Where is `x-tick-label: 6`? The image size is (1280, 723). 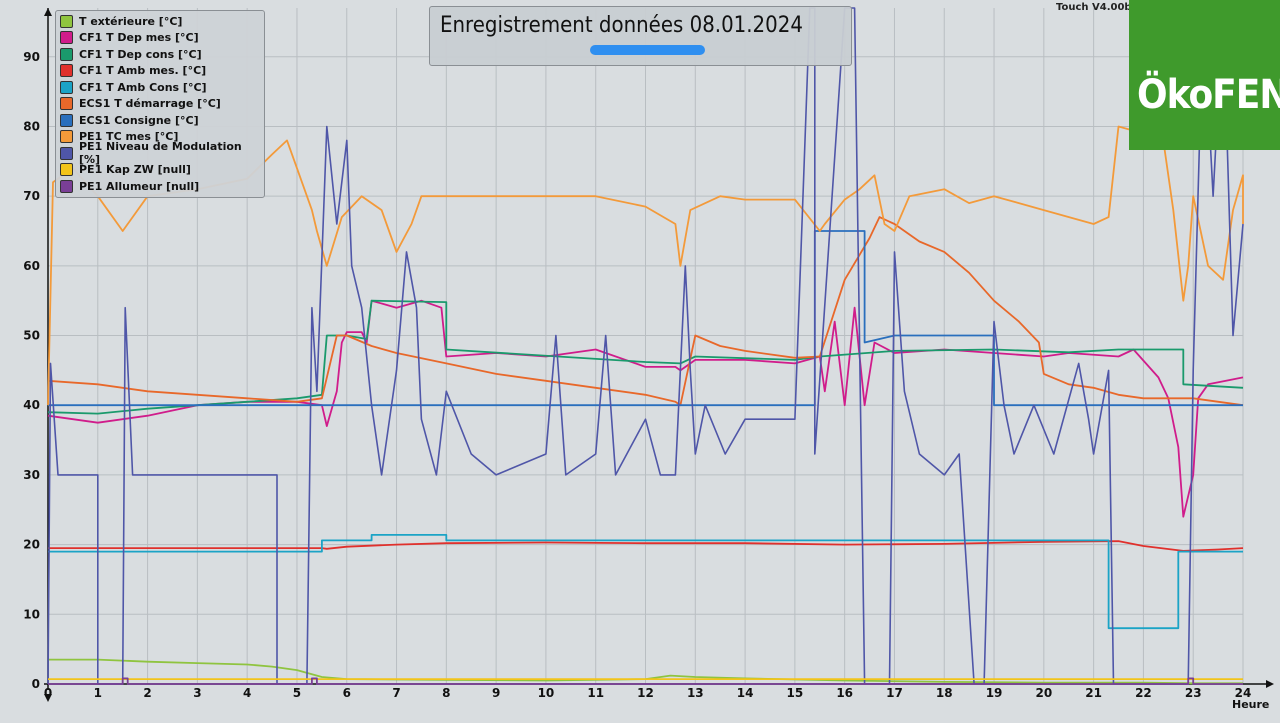
x-tick-label: 6 is located at coordinates (347, 693).